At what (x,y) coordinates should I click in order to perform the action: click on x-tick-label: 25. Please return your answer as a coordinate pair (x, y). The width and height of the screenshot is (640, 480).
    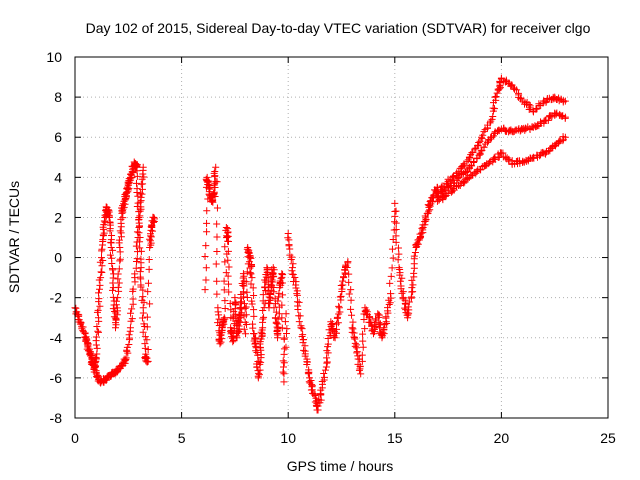
    Looking at the image, I should click on (608, 438).